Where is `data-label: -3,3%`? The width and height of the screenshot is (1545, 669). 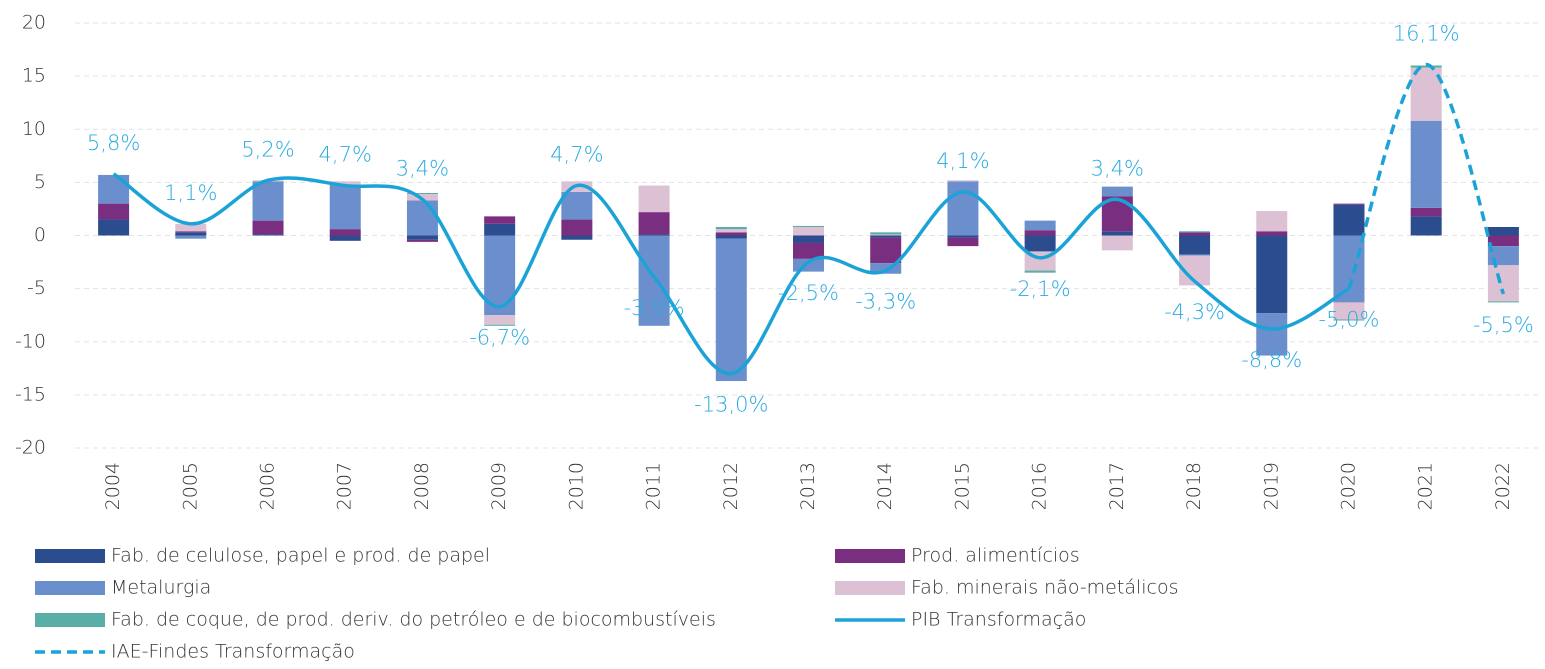
data-label: -3,3% is located at coordinates (885, 302).